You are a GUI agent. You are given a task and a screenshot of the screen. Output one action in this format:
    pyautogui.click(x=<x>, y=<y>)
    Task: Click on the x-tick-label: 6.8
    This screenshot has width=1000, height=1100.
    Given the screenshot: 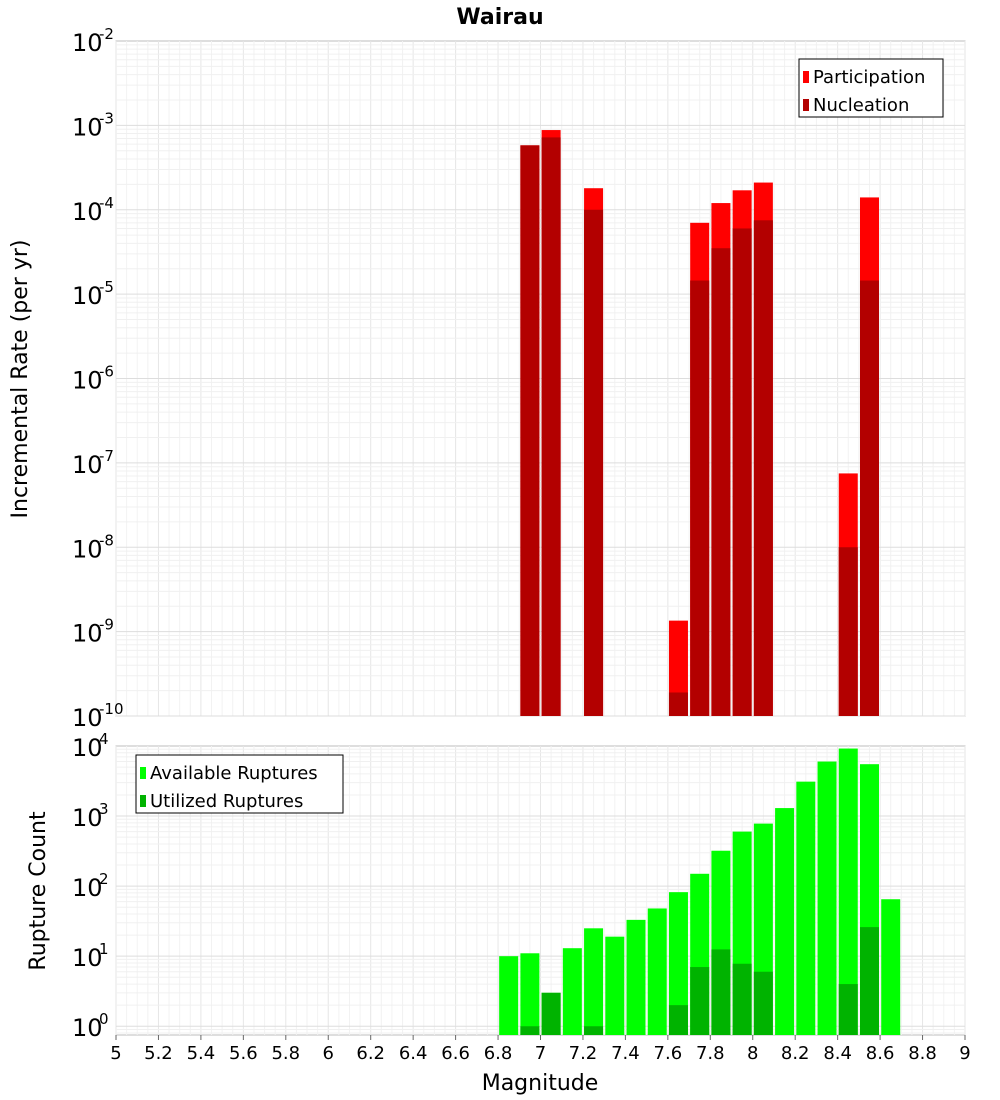 What is the action you would take?
    pyautogui.click(x=498, y=1053)
    